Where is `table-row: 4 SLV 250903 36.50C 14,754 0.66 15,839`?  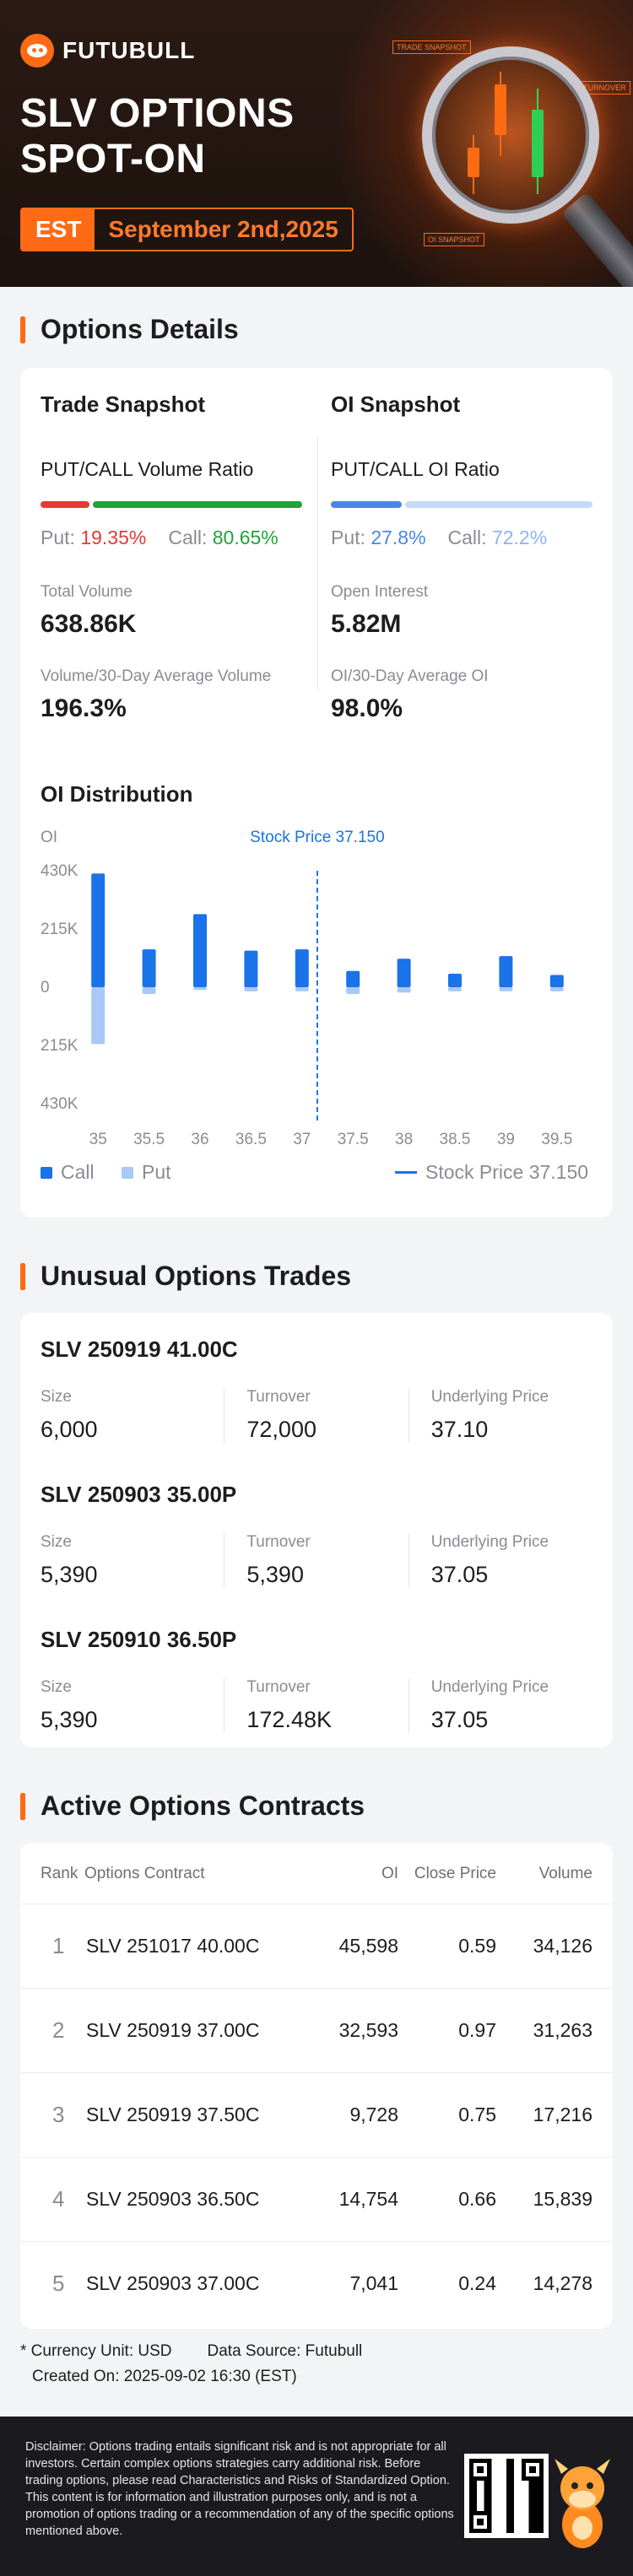
table-row: 4 SLV 250903 36.50C 14,754 0.66 15,839 is located at coordinates (316, 2199).